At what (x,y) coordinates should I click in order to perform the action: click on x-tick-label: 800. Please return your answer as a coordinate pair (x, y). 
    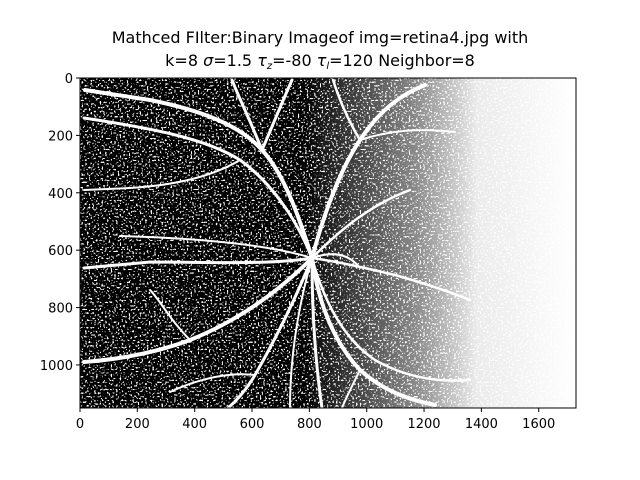
    Looking at the image, I should click on (309, 424).